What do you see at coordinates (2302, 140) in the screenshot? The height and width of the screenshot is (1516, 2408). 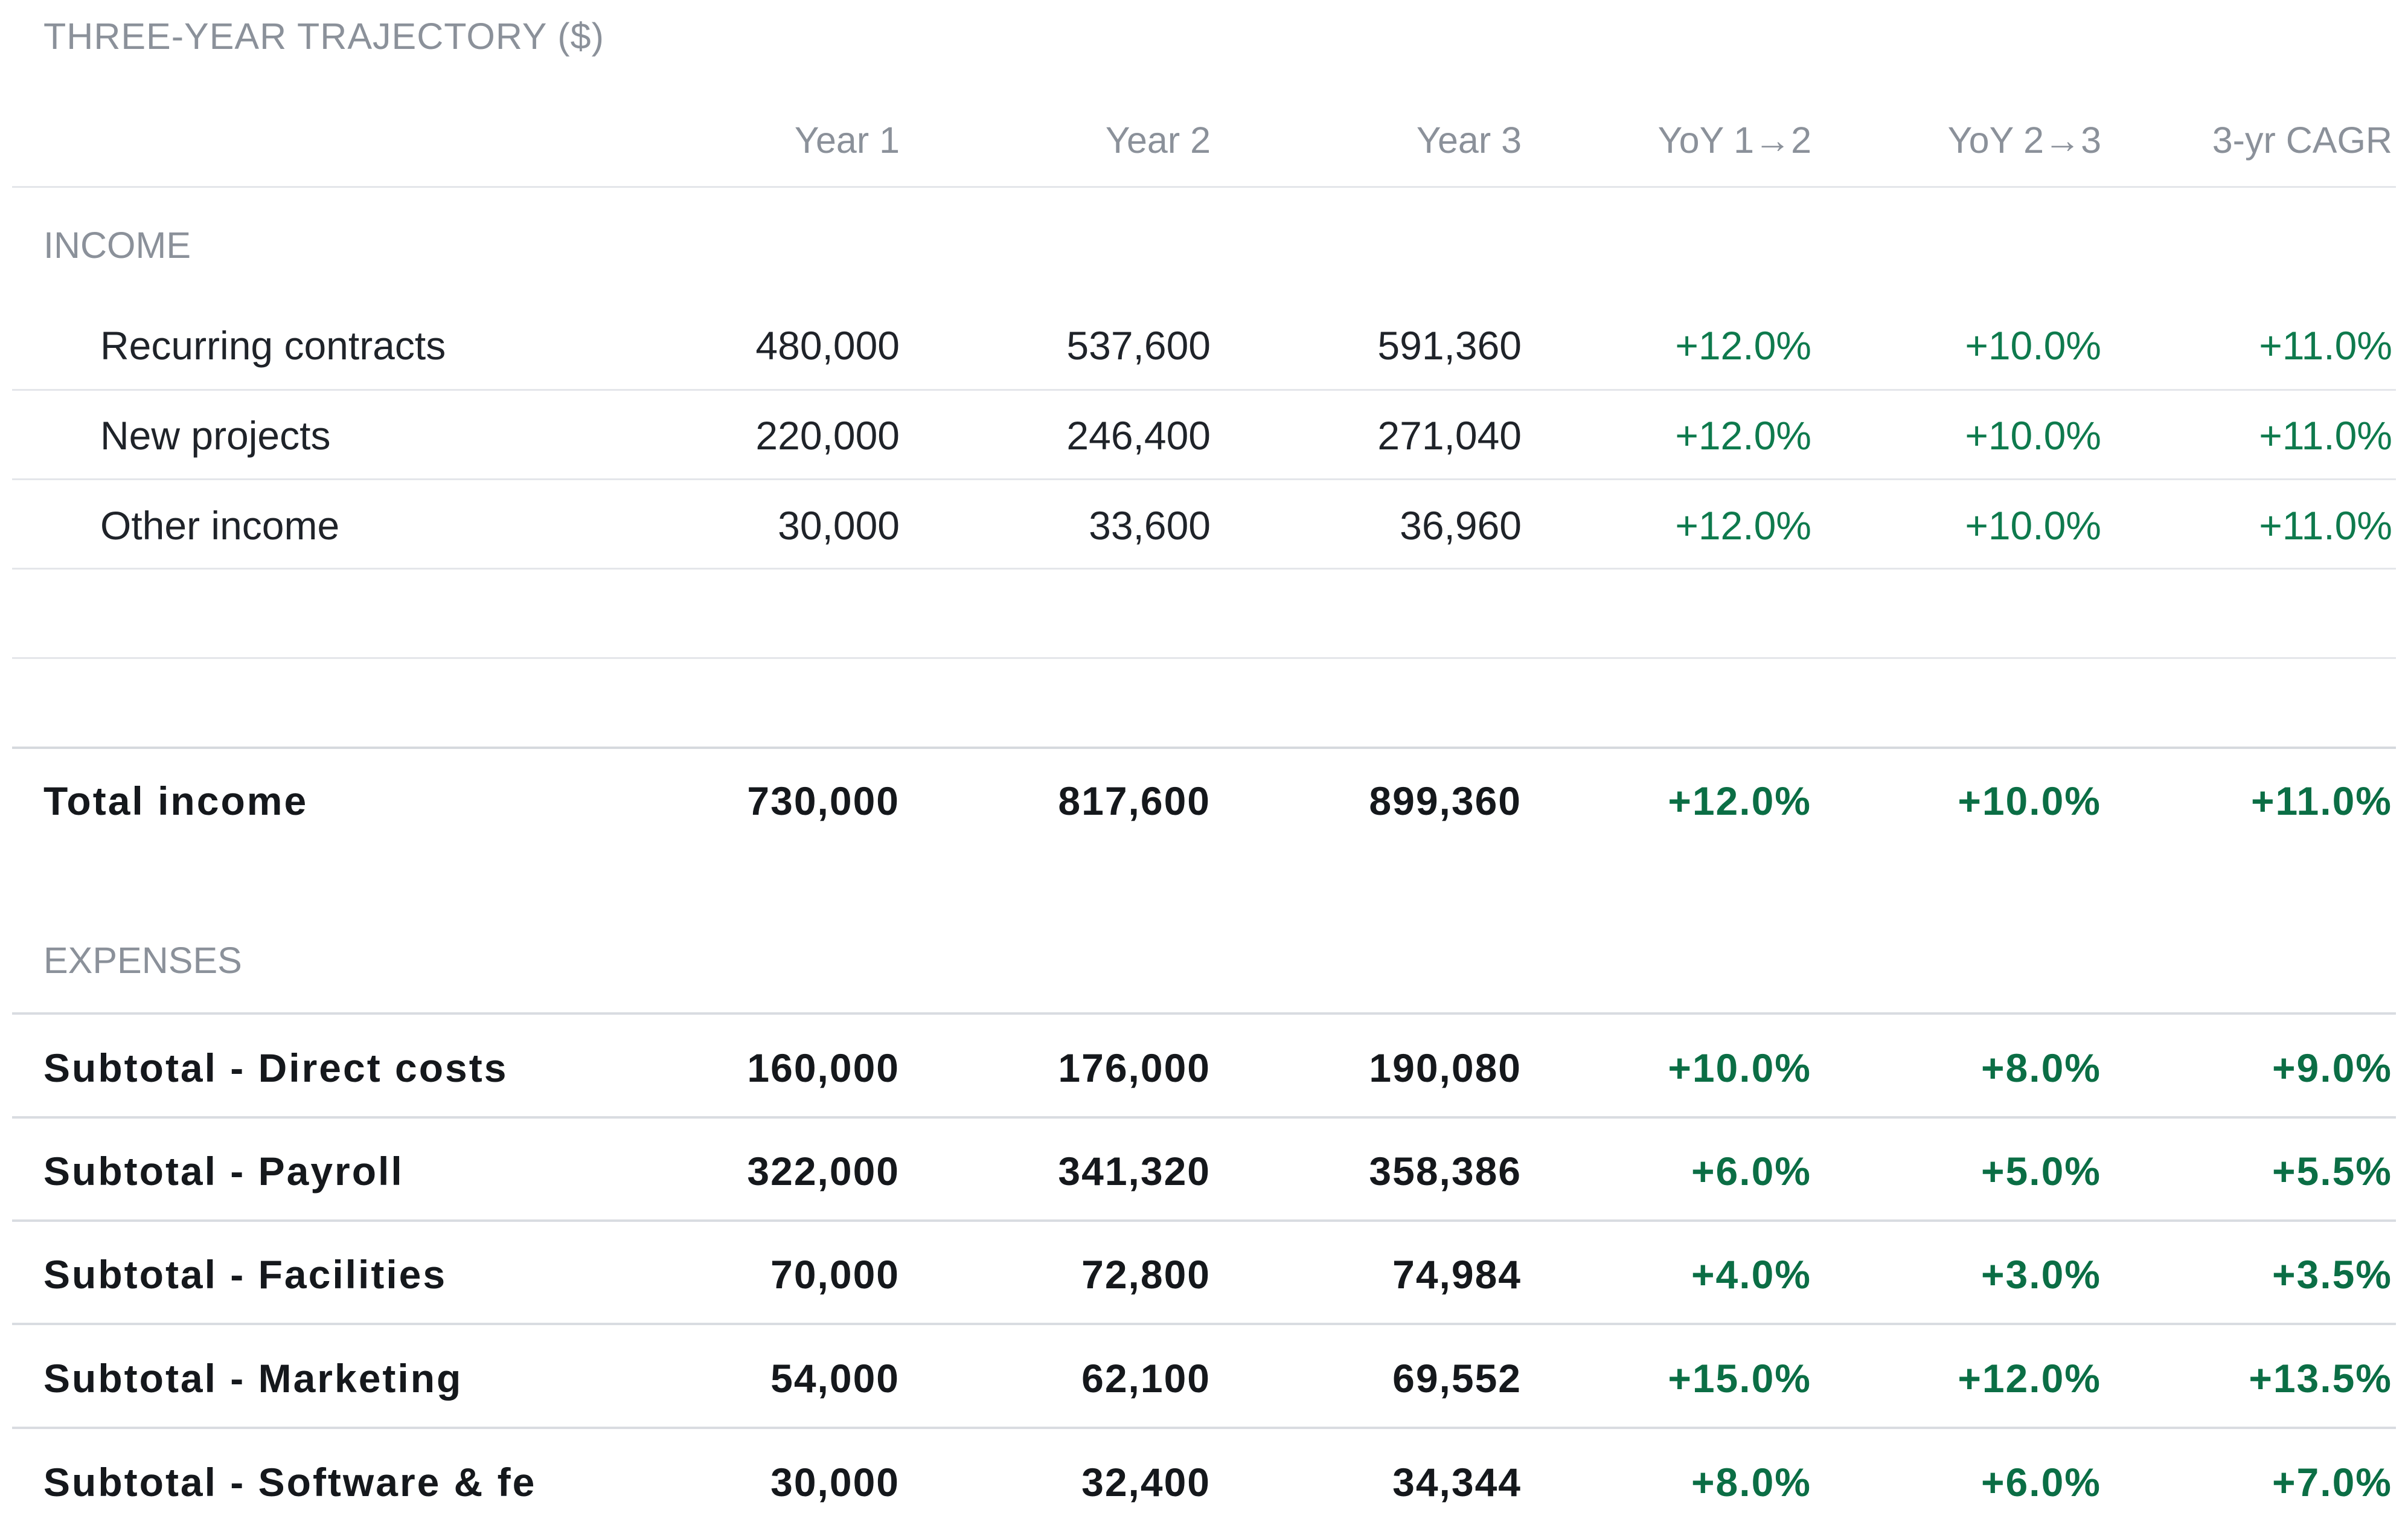 I see `column-header-cagr: 3-yr CAGR` at bounding box center [2302, 140].